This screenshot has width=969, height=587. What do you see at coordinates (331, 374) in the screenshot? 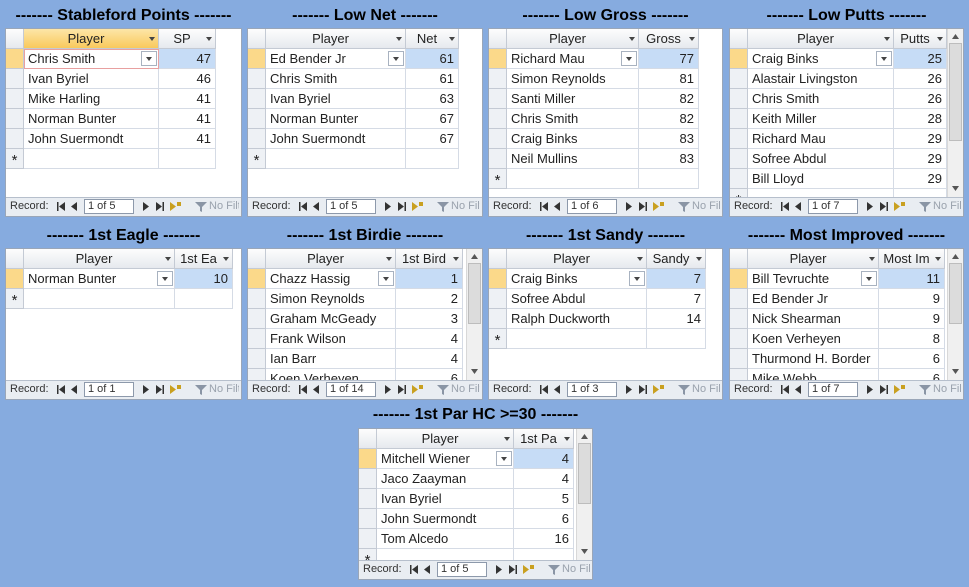
I see `player-cell: Koen Verheyen` at bounding box center [331, 374].